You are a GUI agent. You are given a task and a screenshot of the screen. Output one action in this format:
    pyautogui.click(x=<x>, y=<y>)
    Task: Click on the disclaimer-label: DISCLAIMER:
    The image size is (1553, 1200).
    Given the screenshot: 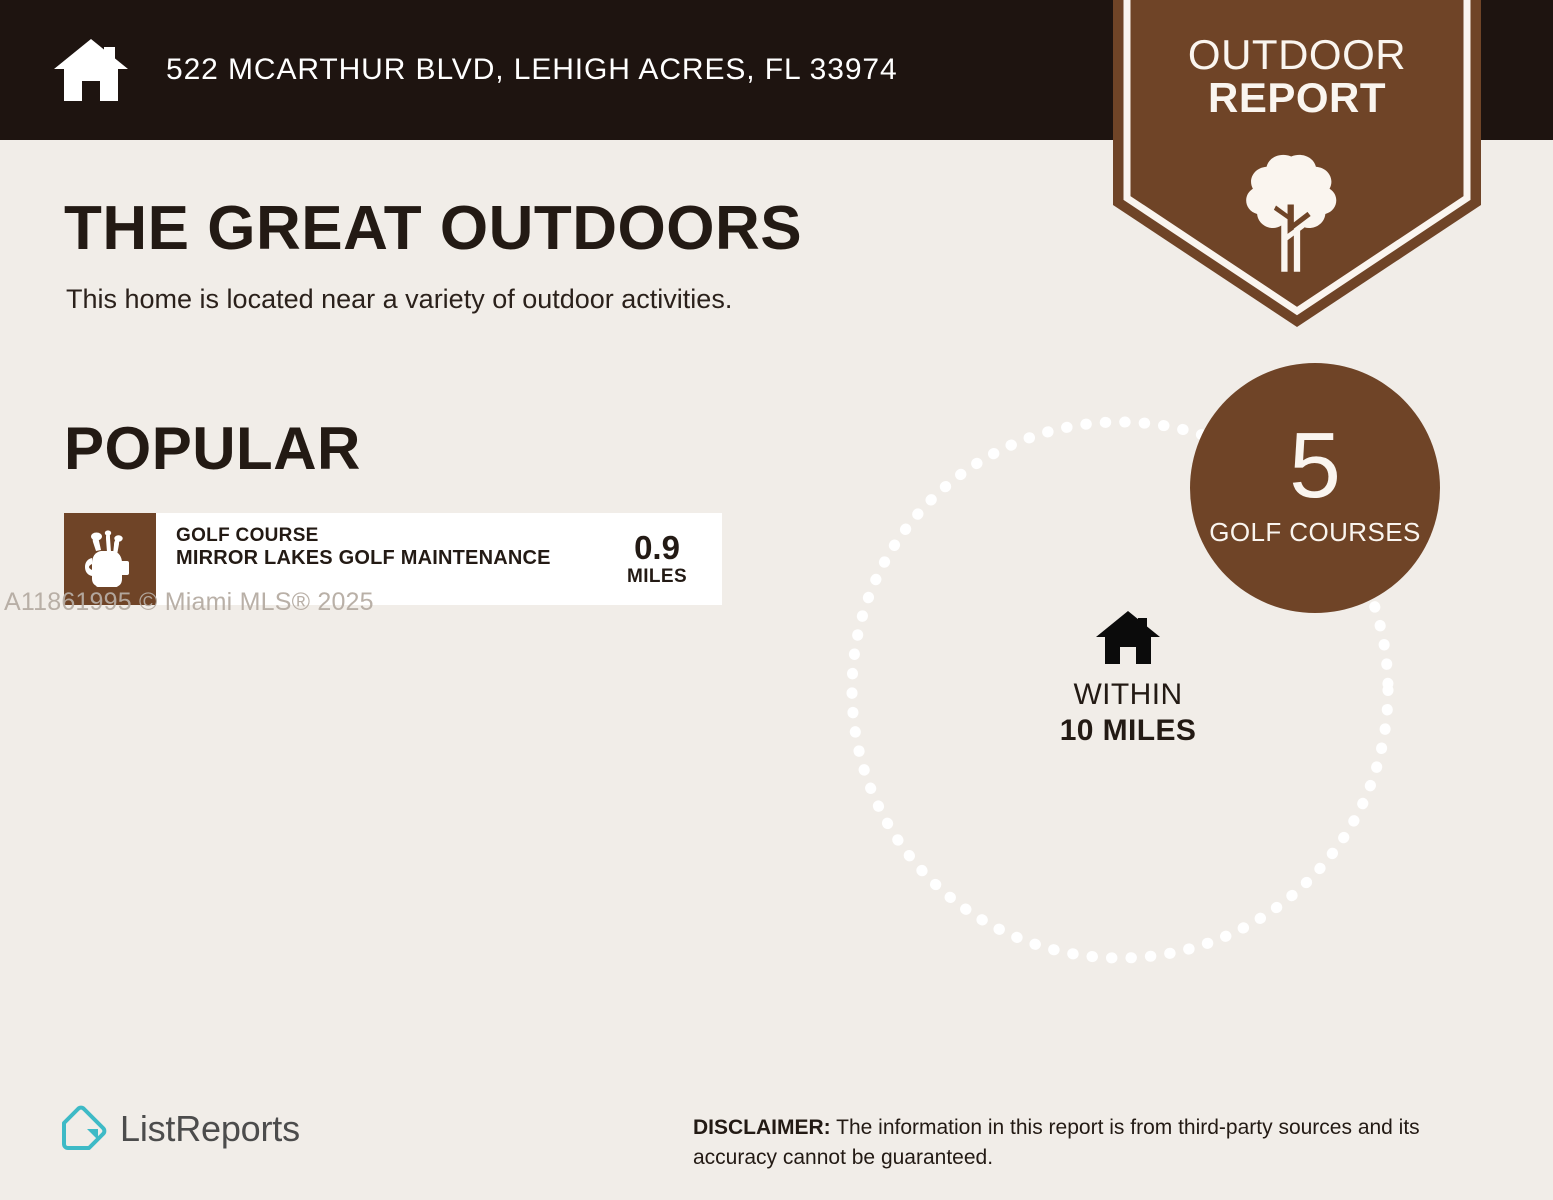 What is the action you would take?
    pyautogui.click(x=762, y=1127)
    